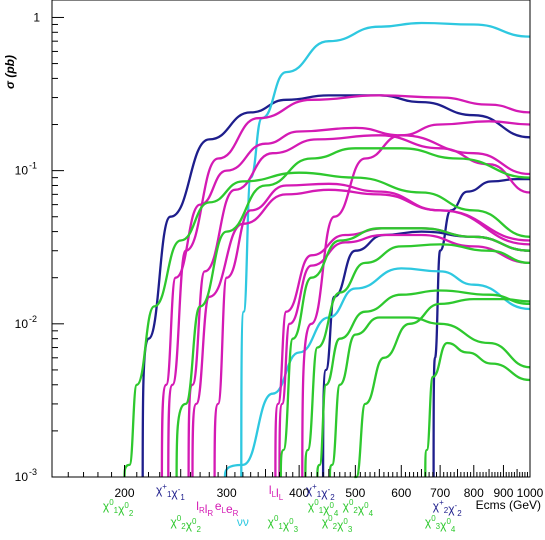 The image size is (545, 540). I want to click on threshold-label: χ+1χ-2, so click(320, 492).